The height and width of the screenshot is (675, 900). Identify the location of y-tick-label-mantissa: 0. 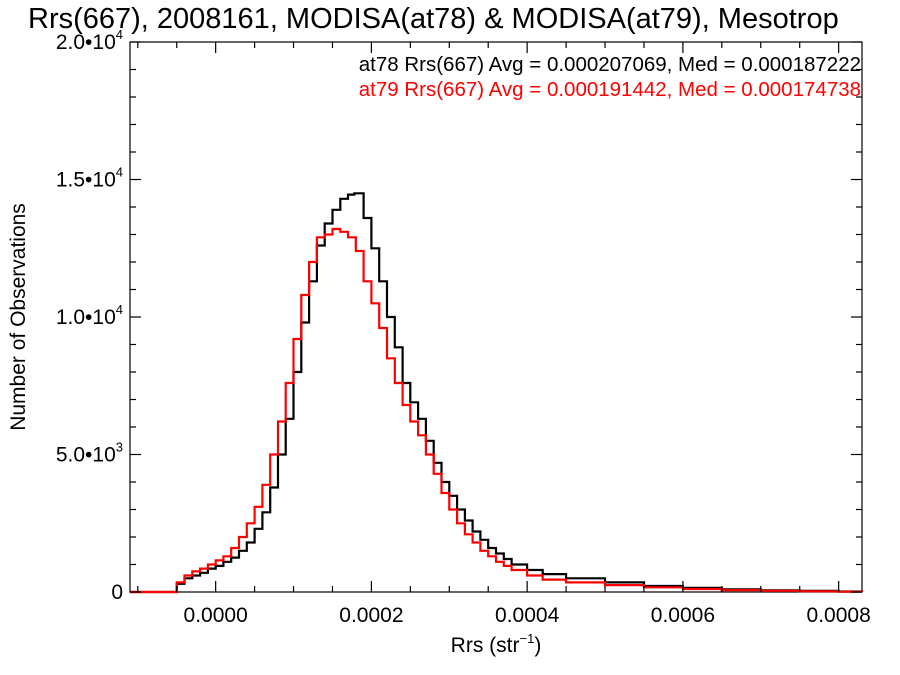
(117, 592).